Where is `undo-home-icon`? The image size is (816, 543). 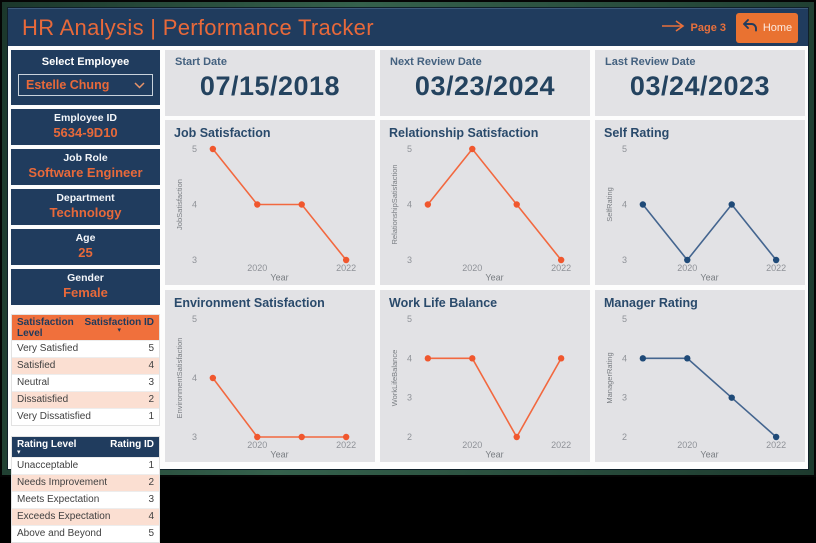 undo-home-icon is located at coordinates (750, 28).